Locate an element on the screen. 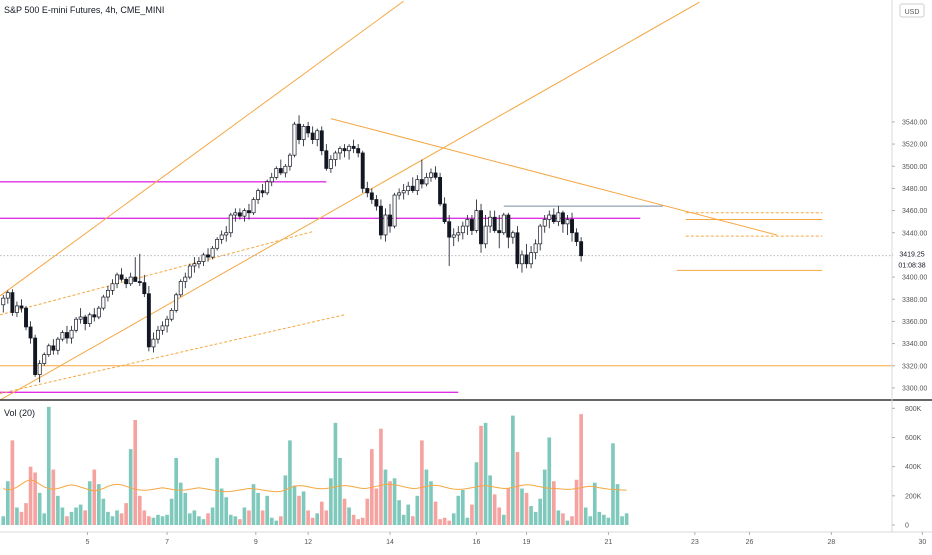  volume-tick-label: 800K is located at coordinates (913, 409).